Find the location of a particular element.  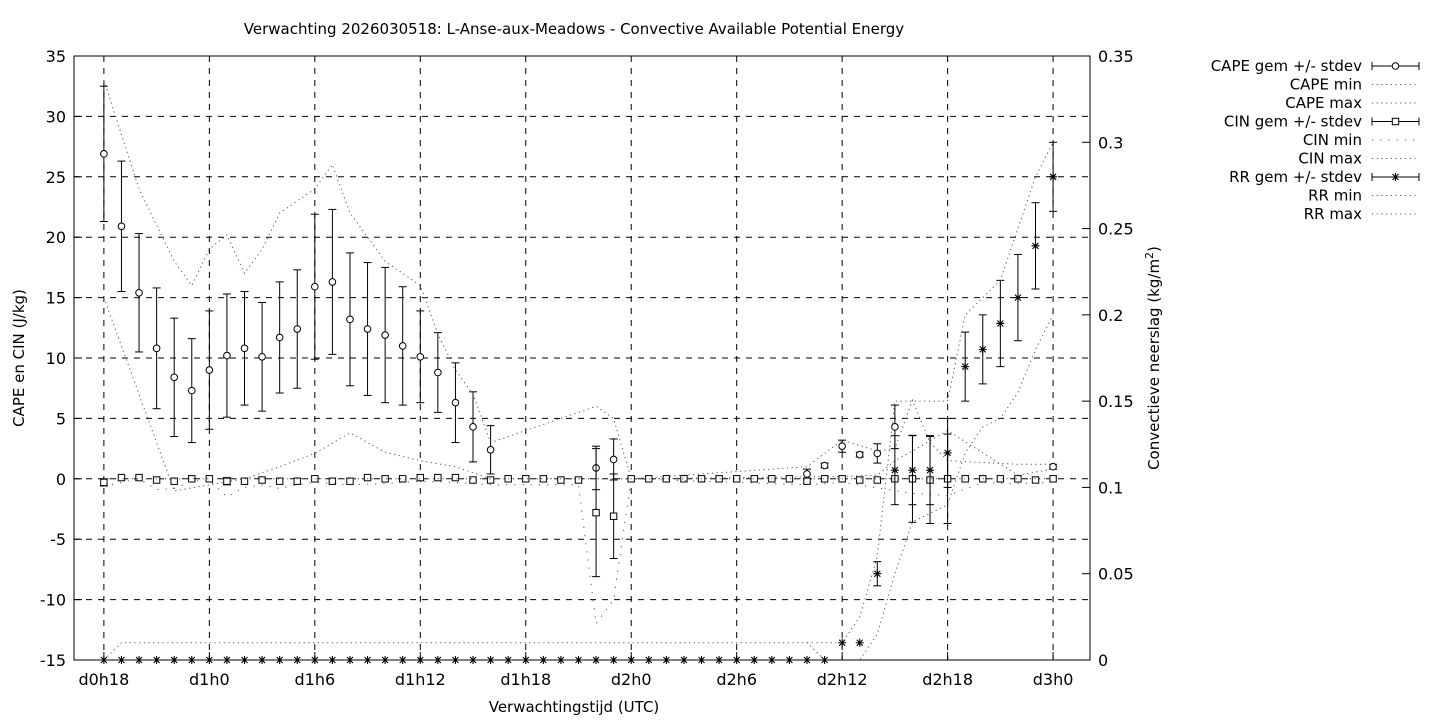

y-tick-label: 15 is located at coordinates (56, 298).